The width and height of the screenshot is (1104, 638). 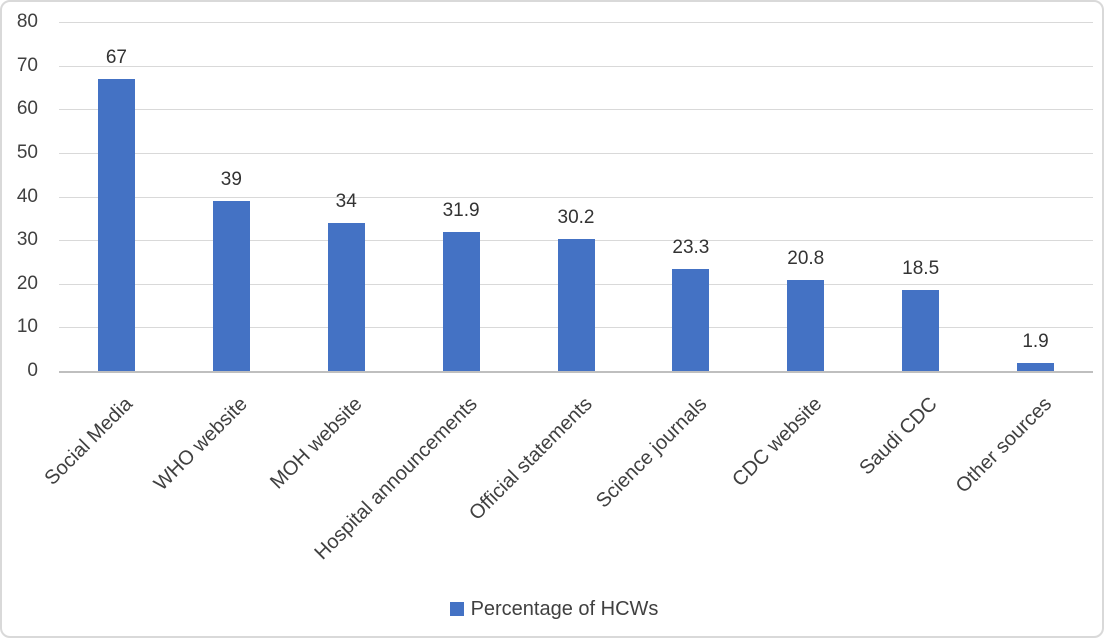 I want to click on bar-value-label: 30.2, so click(x=576, y=218).